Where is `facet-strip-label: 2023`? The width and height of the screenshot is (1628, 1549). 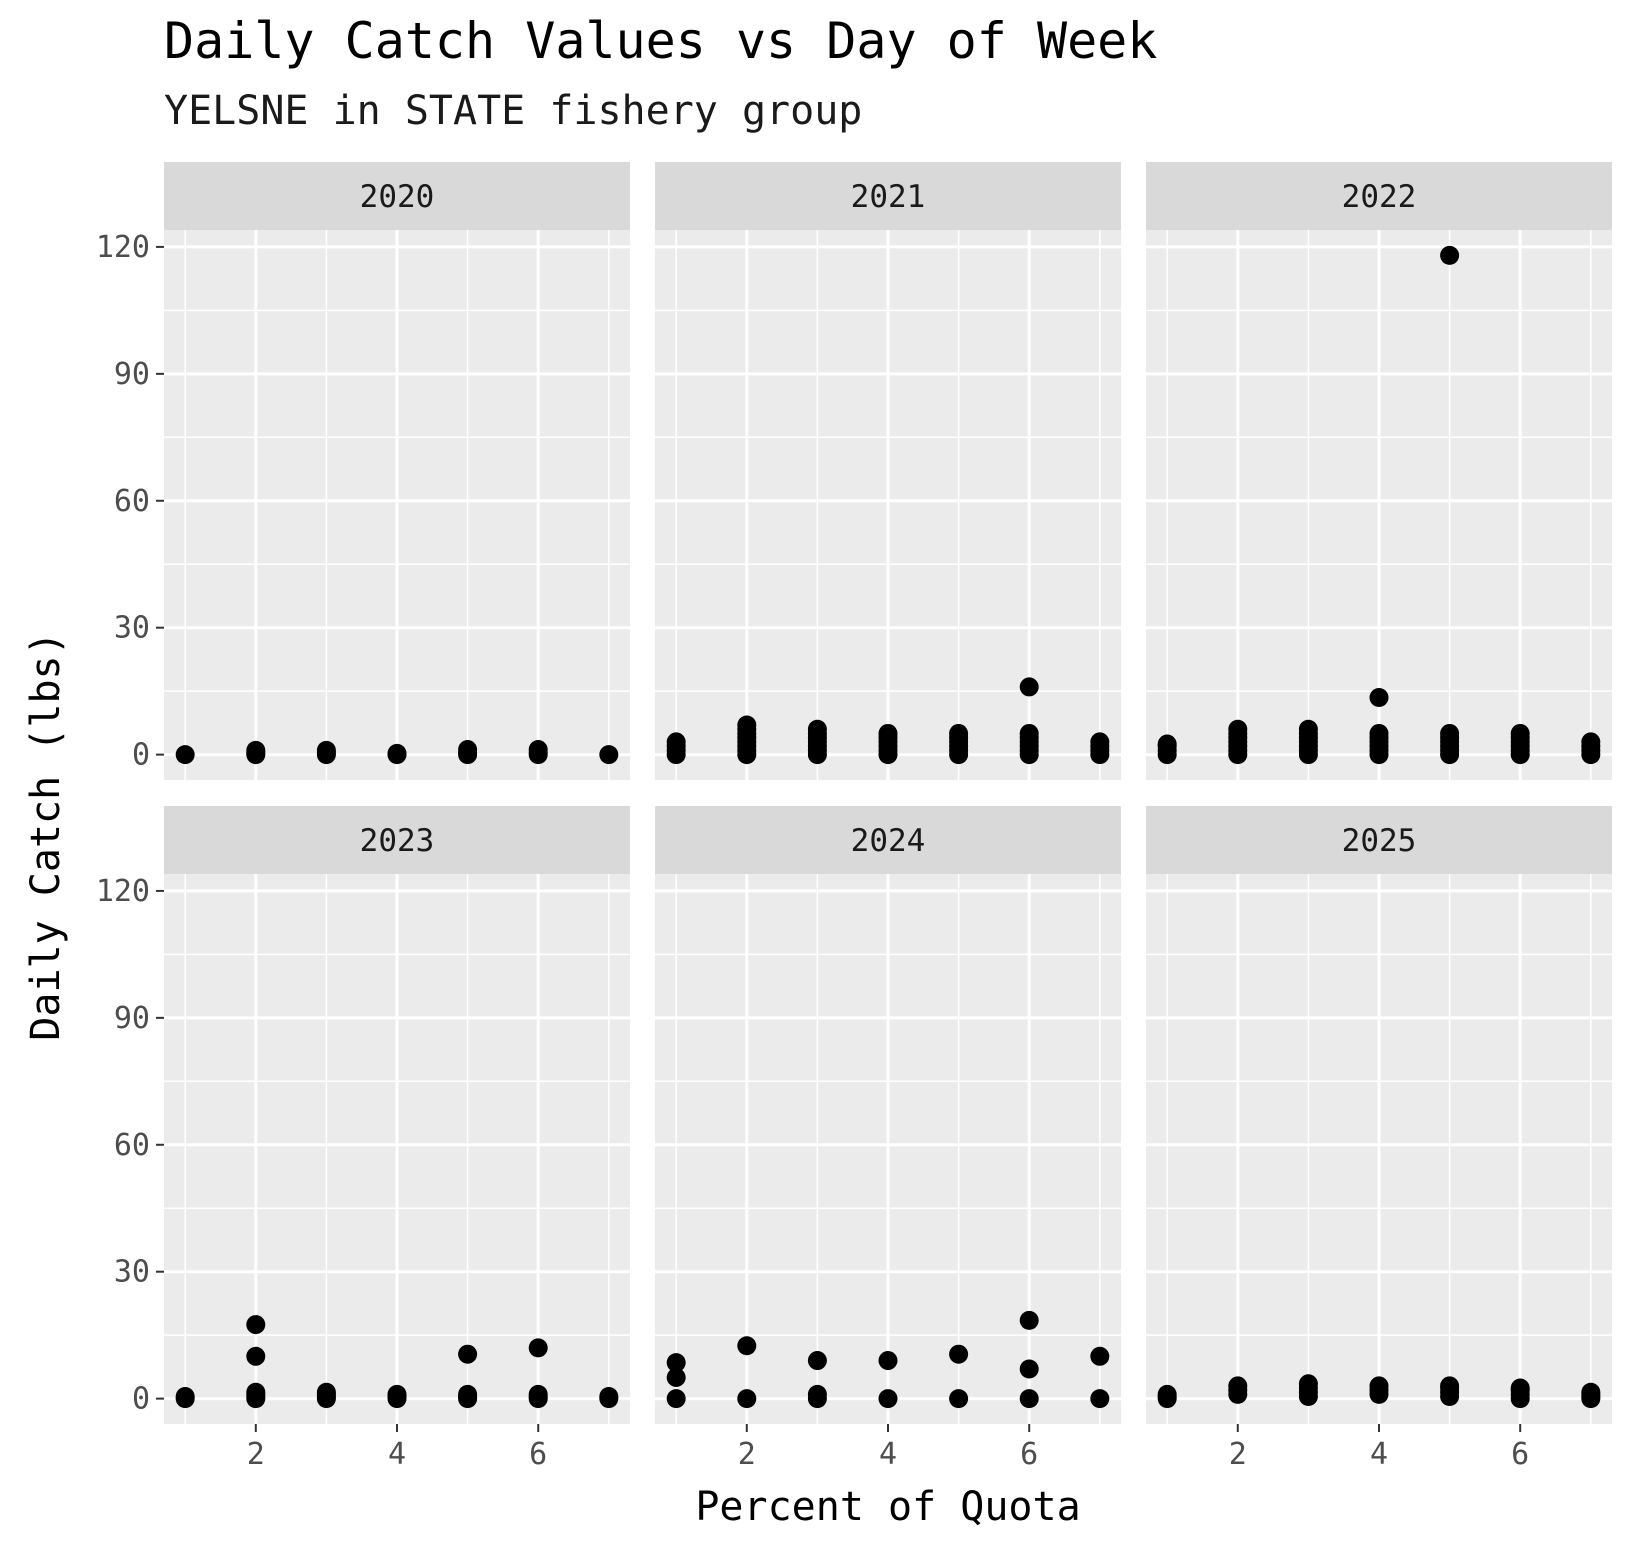
facet-strip-label: 2023 is located at coordinates (397, 841).